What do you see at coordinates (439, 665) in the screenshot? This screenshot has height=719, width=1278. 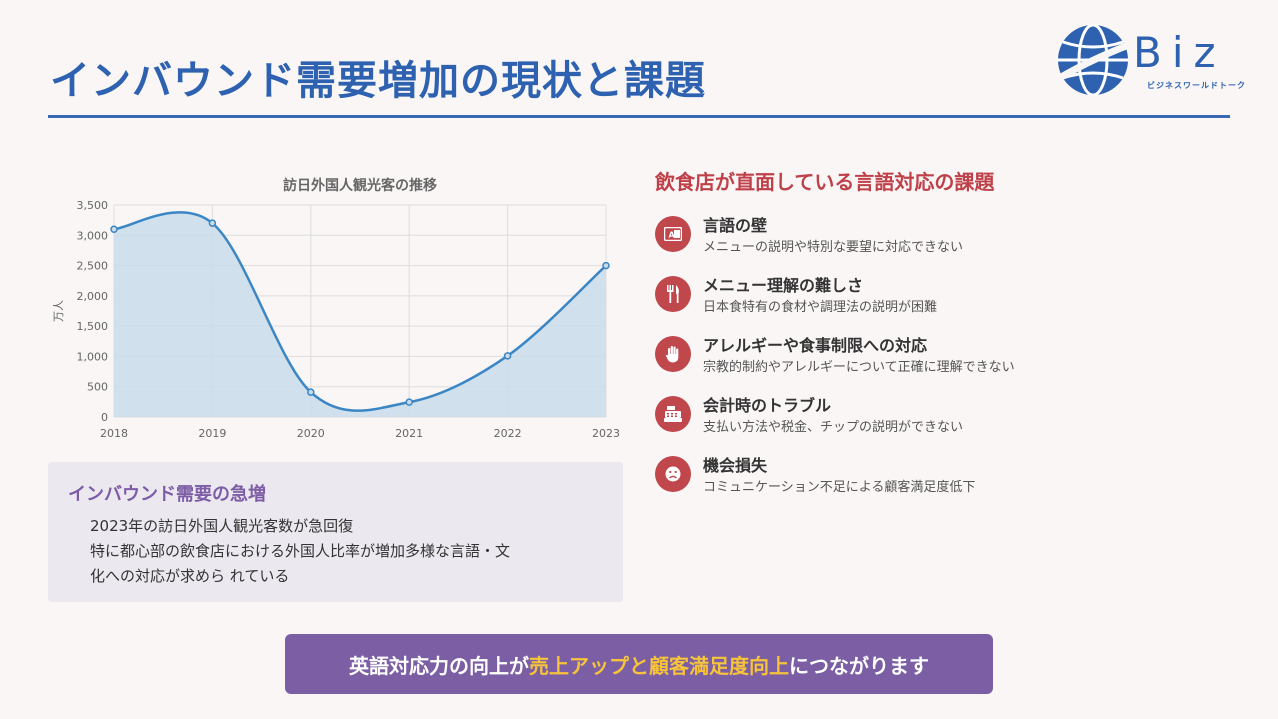 I see `banner-text: 英語対応力の向上が` at bounding box center [439, 665].